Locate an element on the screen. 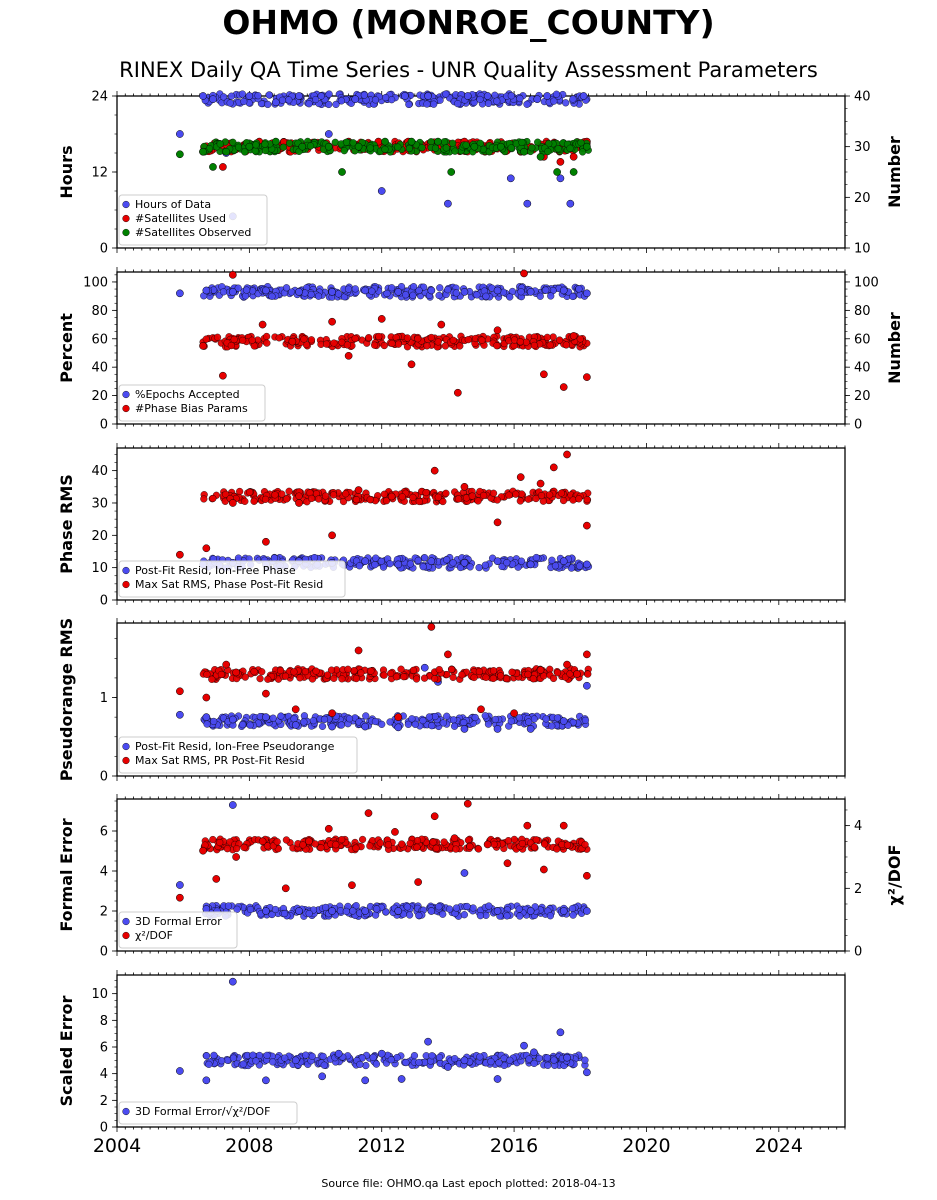 The width and height of the screenshot is (937, 1200). y-tick-label: 20 is located at coordinates (99, 396).